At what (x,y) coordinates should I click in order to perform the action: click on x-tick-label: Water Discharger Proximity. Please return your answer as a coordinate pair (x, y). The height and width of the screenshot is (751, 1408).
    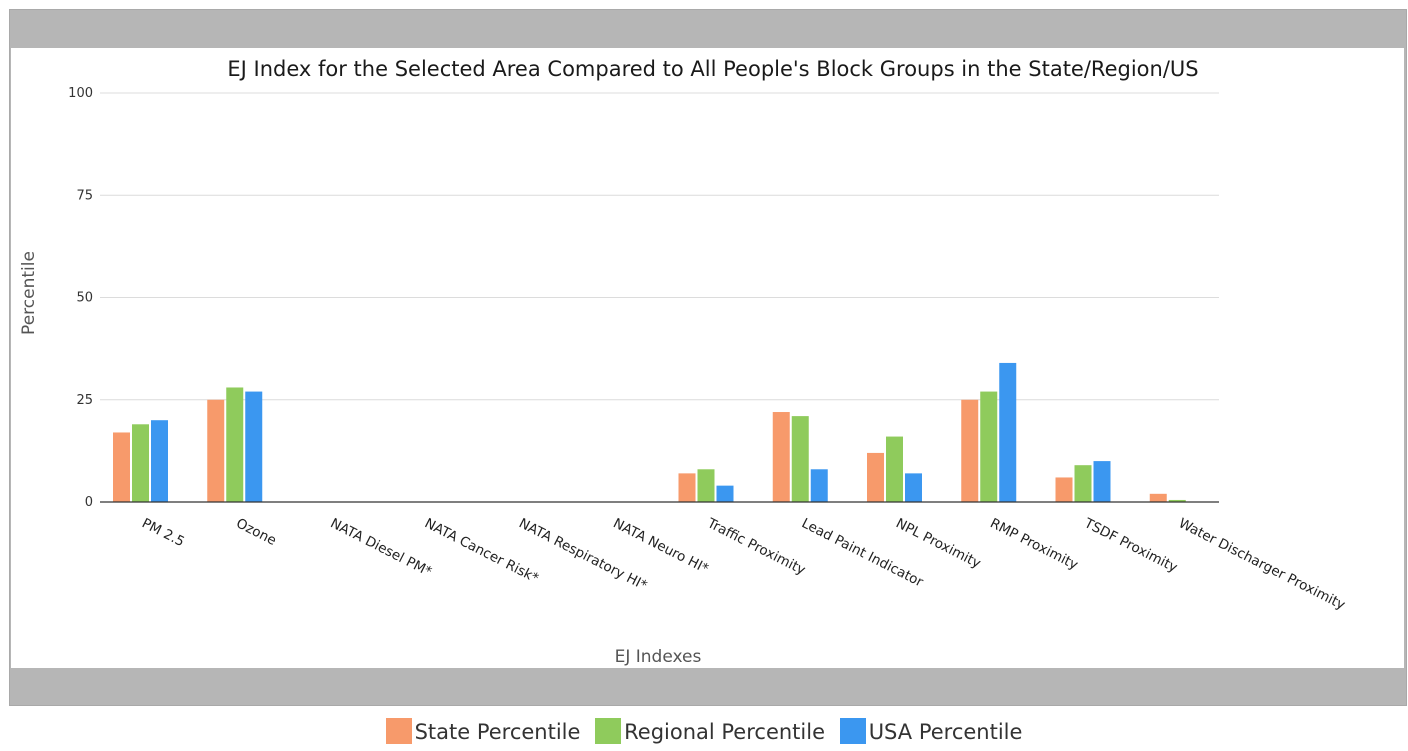
    Looking at the image, I should click on (1262, 564).